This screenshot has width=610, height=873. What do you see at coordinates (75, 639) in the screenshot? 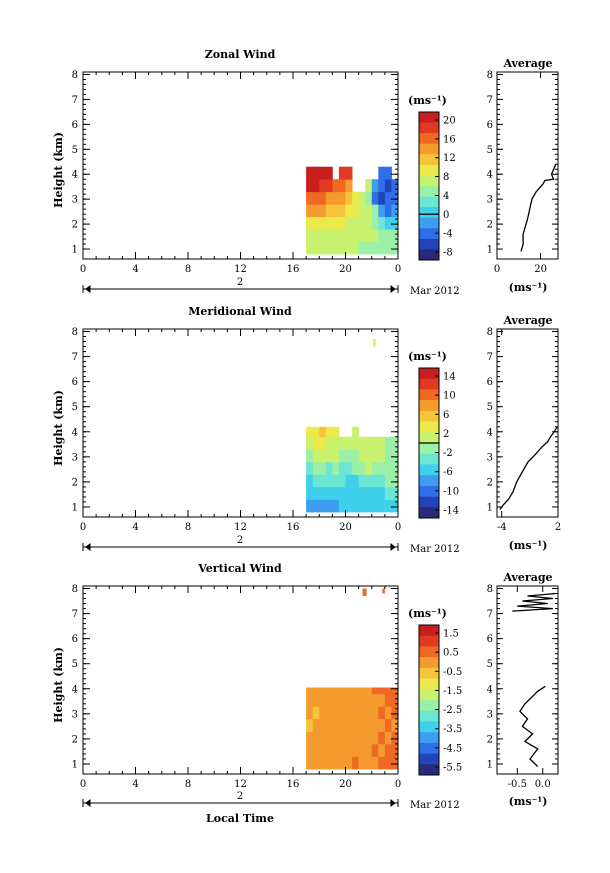
I see `vertical-wind-y-tick-label: 6` at bounding box center [75, 639].